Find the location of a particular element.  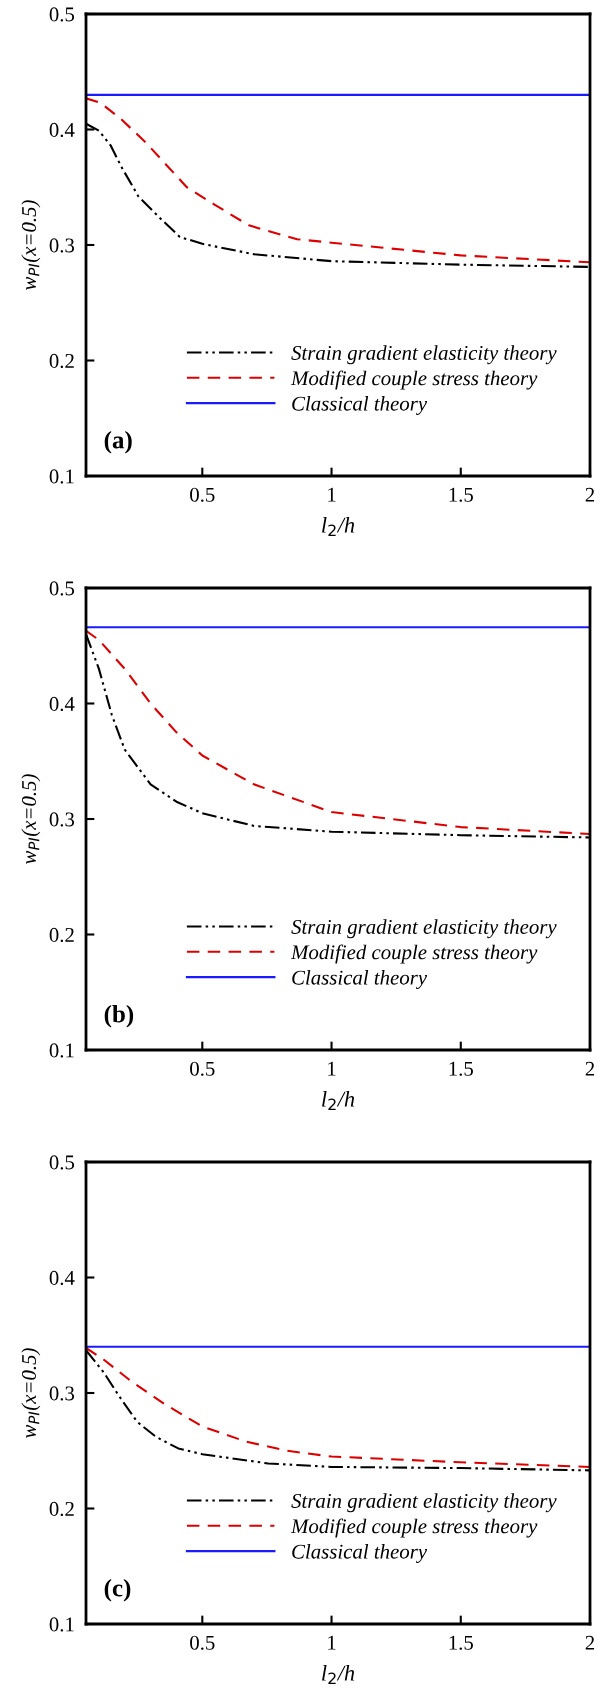

line-series is located at coordinates (338, 180).